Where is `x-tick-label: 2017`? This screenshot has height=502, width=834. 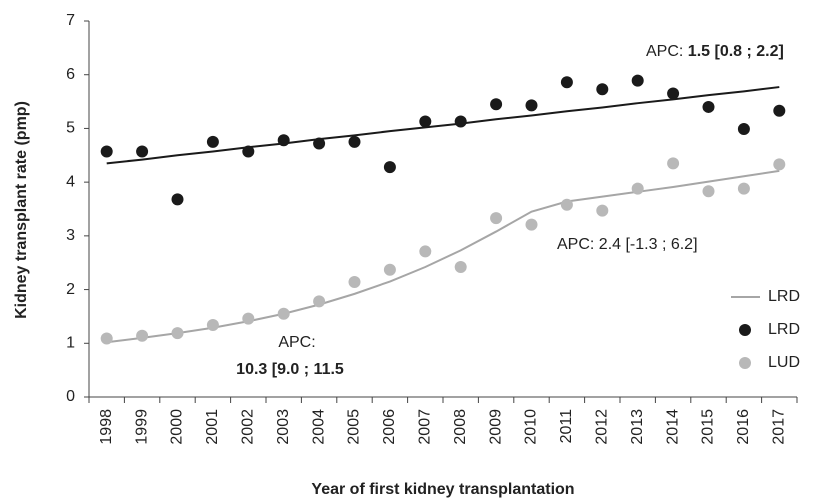
x-tick-label: 2017 is located at coordinates (779, 427).